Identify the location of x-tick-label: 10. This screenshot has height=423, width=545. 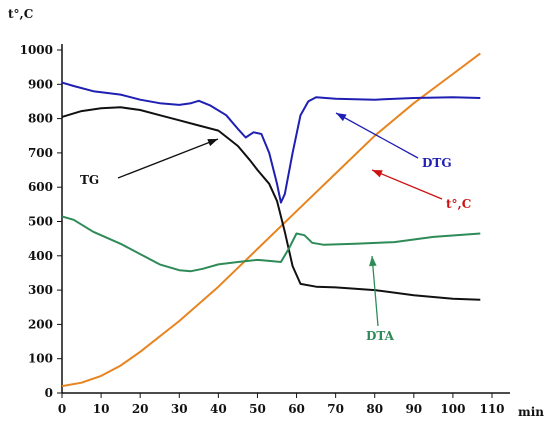
(101, 409).